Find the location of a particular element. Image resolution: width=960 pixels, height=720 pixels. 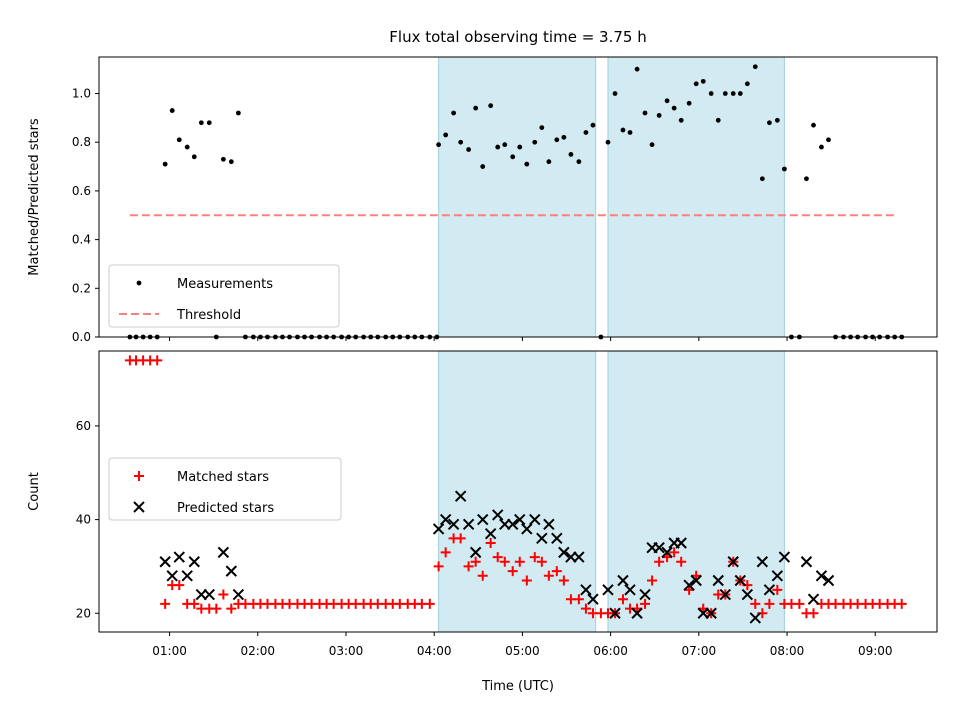

y-tick-label-1-6: 1.0 is located at coordinates (81, 94).